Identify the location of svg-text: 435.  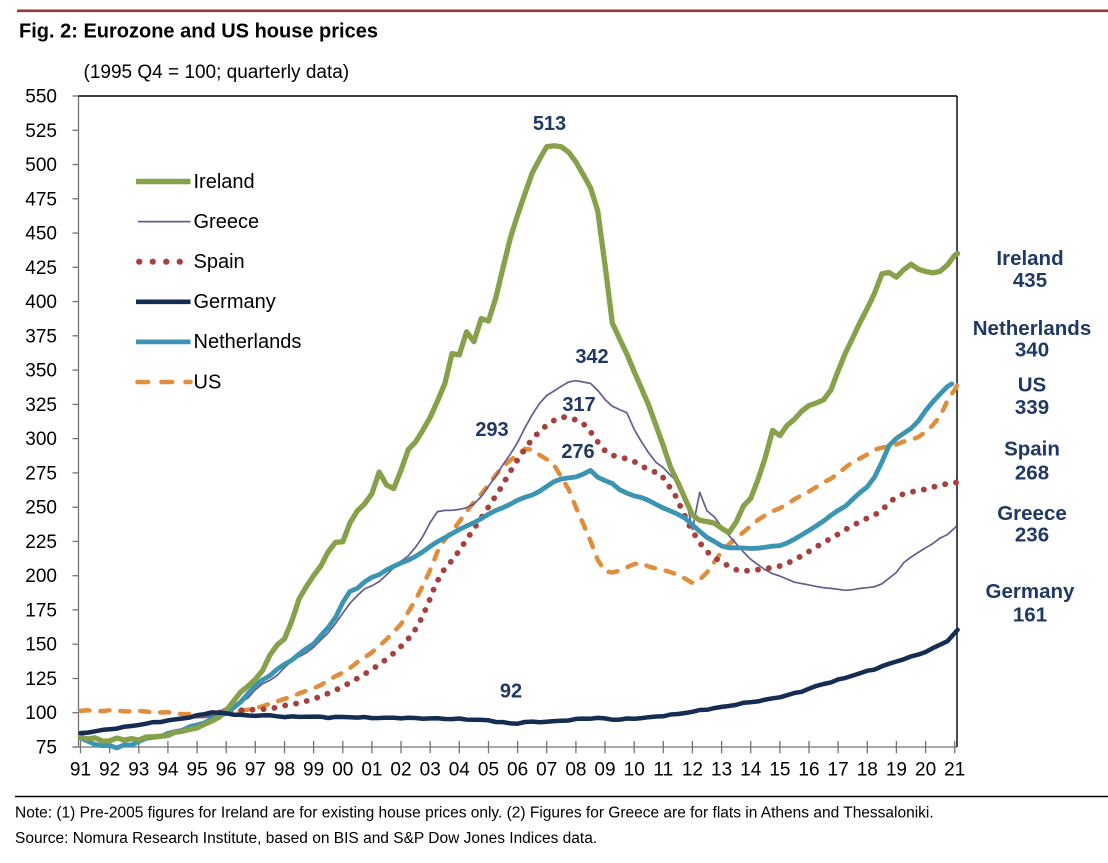
(1030, 280).